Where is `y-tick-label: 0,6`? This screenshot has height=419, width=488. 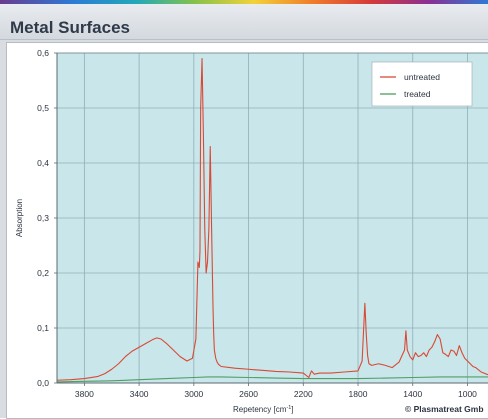
y-tick-label: 0,6 is located at coordinates (43, 53).